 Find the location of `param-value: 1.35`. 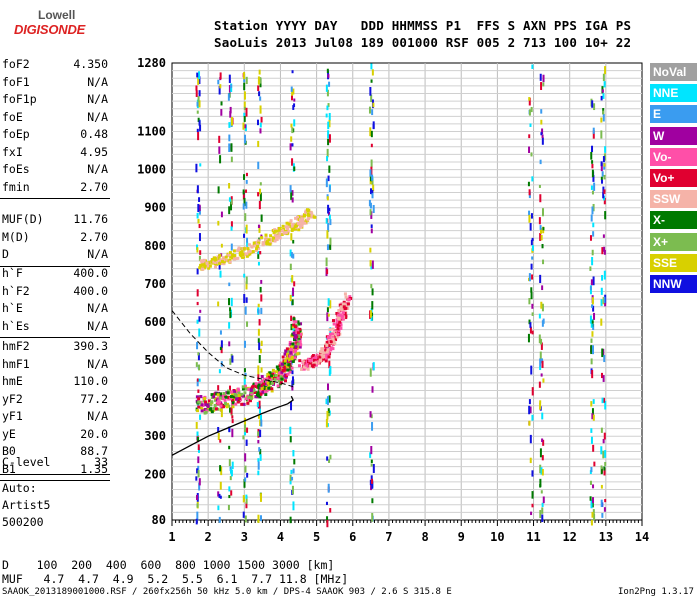

param-value: 1.35 is located at coordinates (94, 468).